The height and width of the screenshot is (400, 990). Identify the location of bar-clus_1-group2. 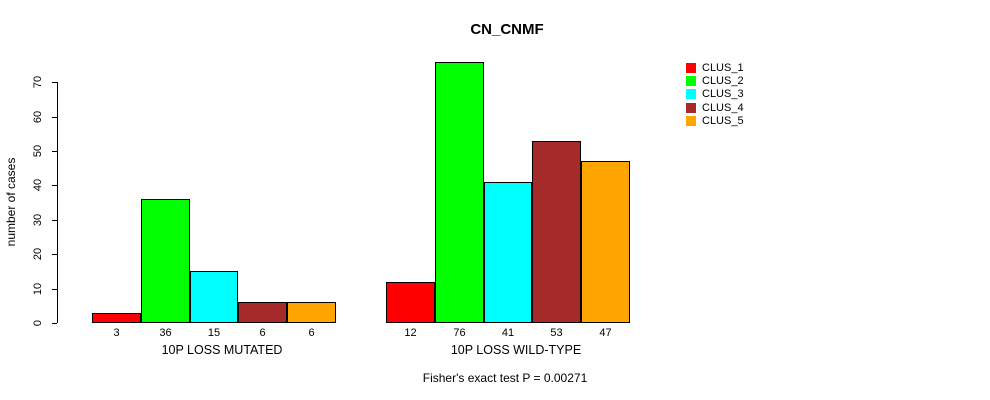
(410, 302).